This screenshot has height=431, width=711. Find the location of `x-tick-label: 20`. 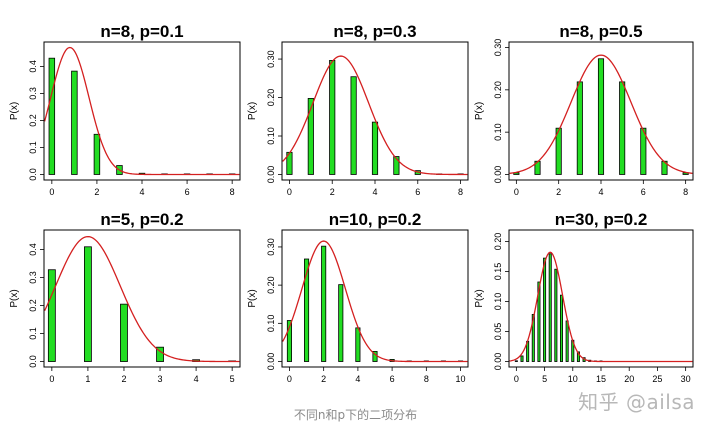

x-tick-label: 20 is located at coordinates (629, 379).